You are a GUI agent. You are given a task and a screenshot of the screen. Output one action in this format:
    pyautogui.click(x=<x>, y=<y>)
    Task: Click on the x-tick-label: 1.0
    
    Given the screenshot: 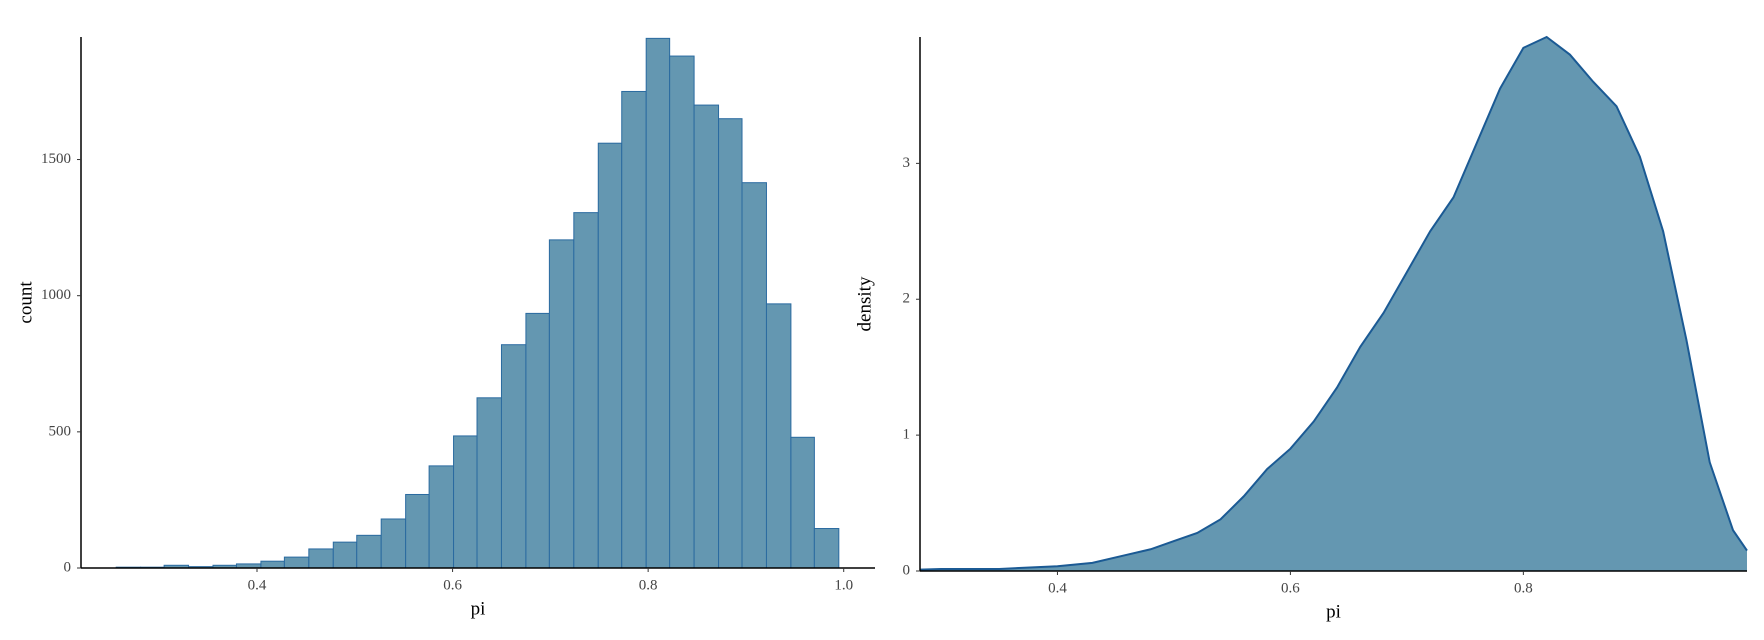 What is the action you would take?
    pyautogui.click(x=843, y=585)
    